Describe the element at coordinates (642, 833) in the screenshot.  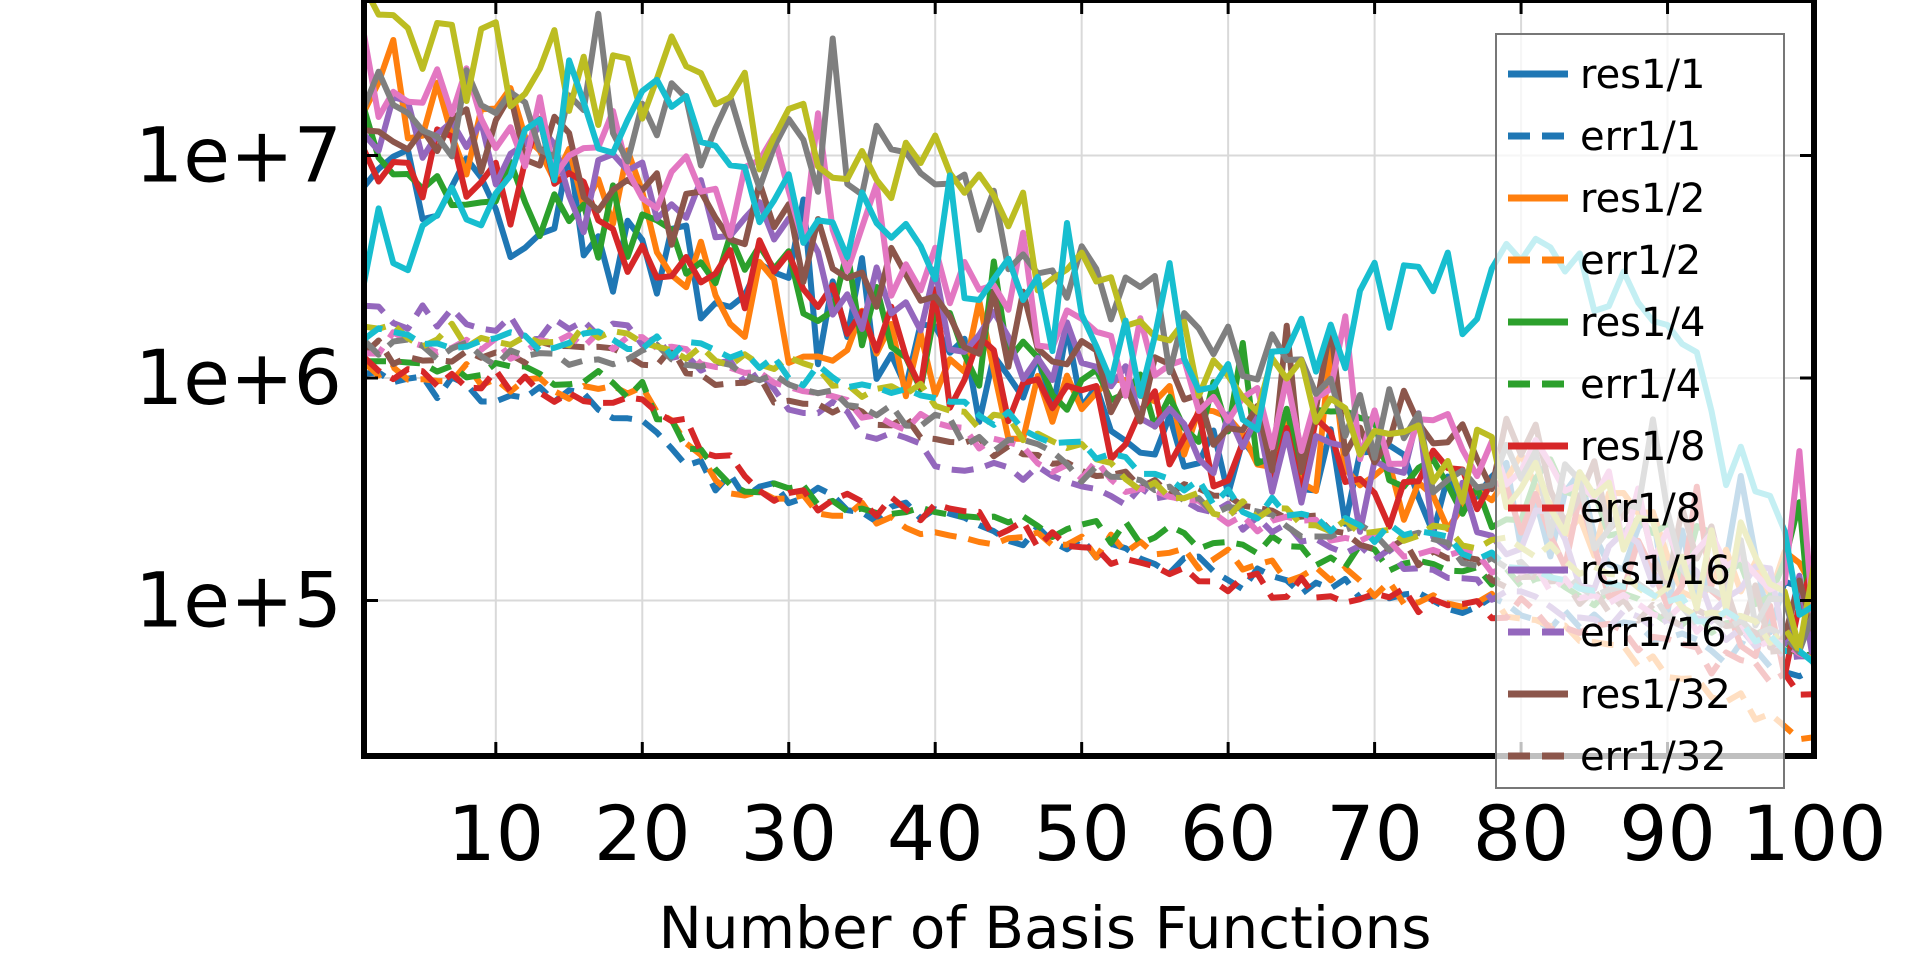
I see `x-tick-label: 20` at that location.